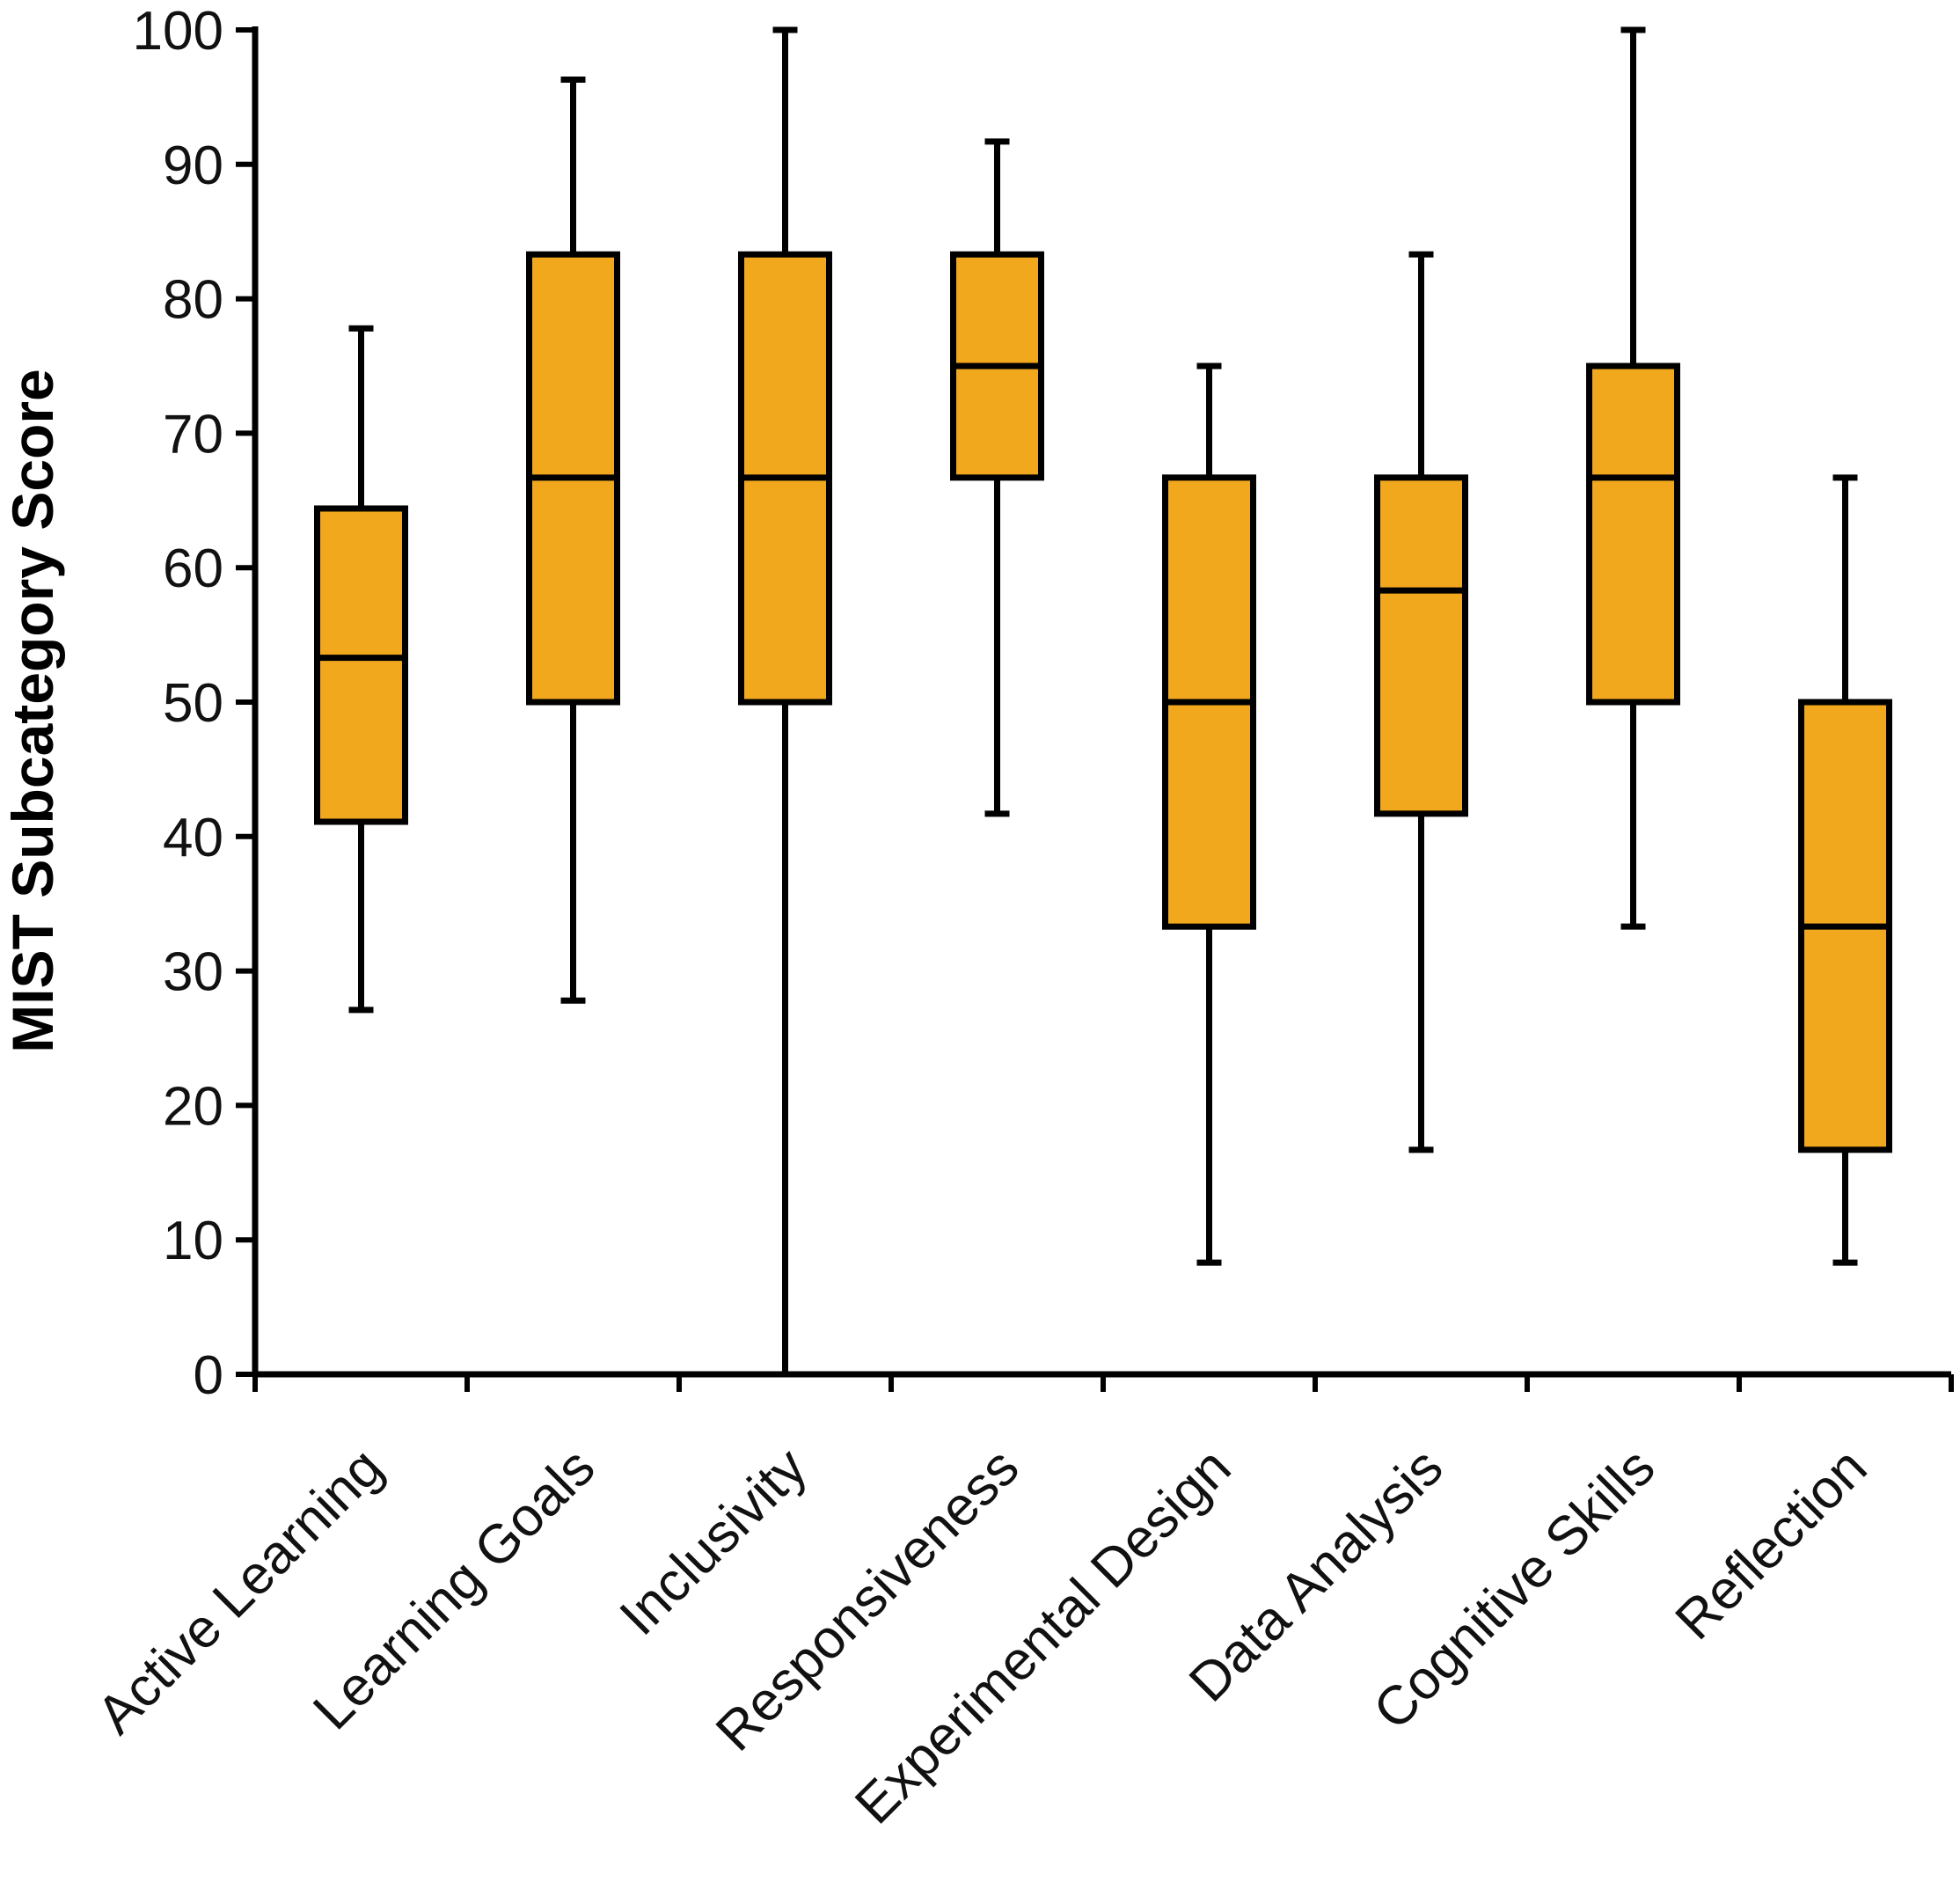  What do you see at coordinates (714, 1542) in the screenshot?
I see `category-label: Inclusivity` at bounding box center [714, 1542].